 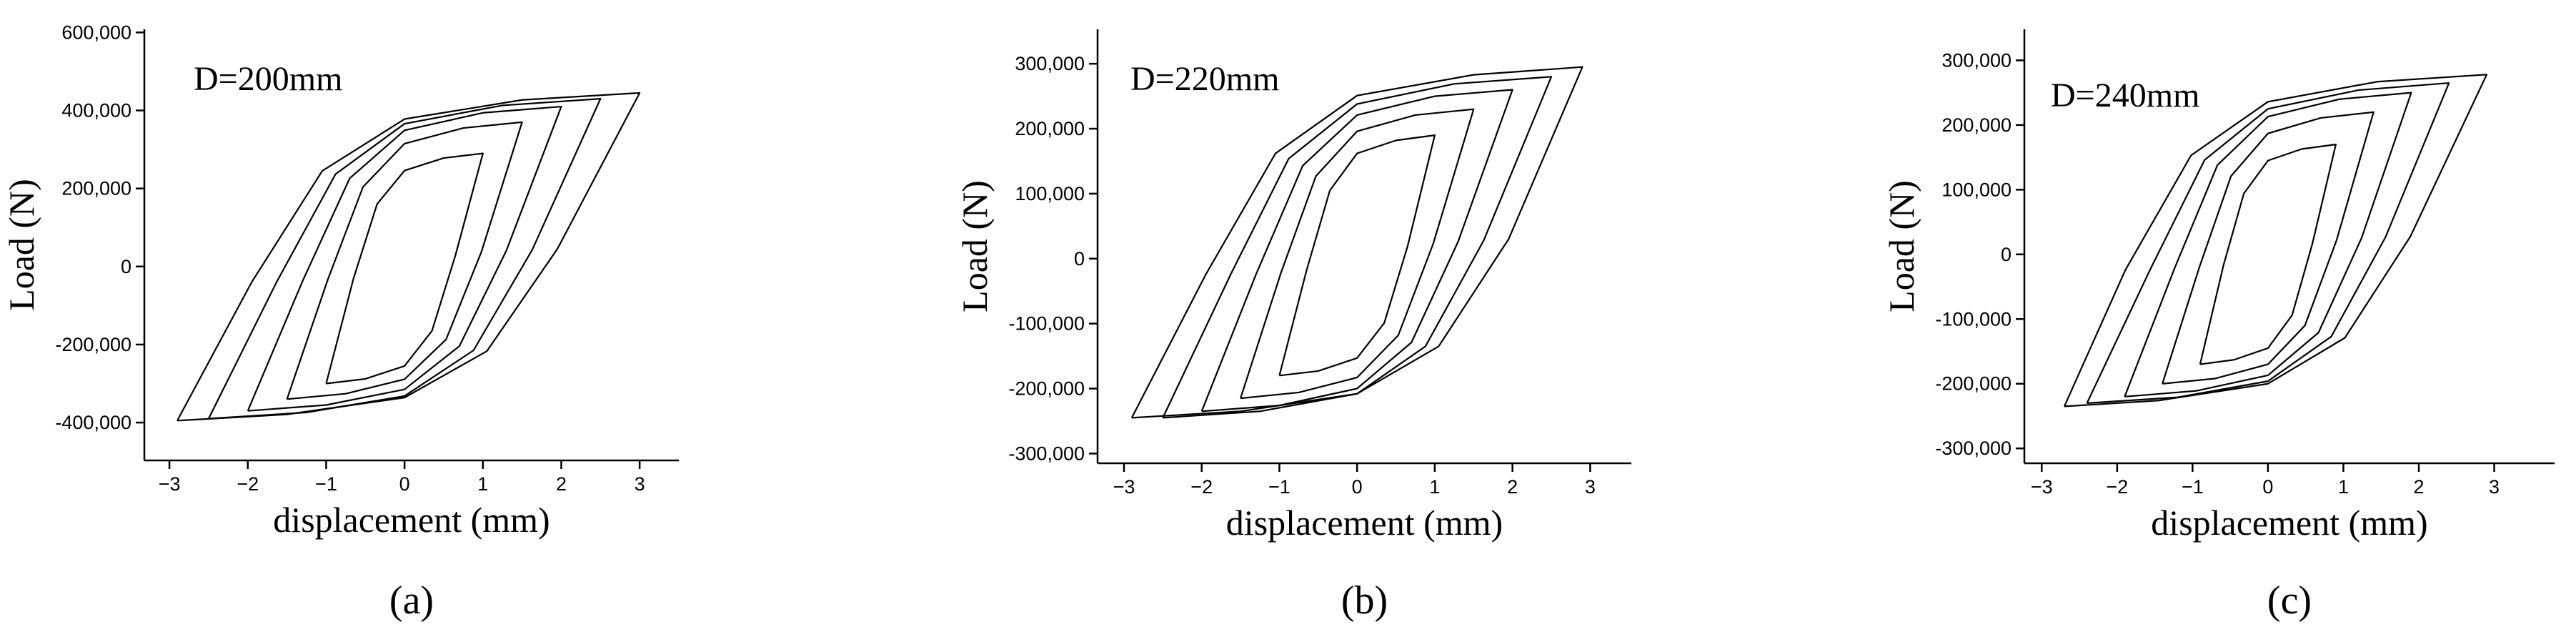 I want to click on caption: (a), so click(x=411, y=600).